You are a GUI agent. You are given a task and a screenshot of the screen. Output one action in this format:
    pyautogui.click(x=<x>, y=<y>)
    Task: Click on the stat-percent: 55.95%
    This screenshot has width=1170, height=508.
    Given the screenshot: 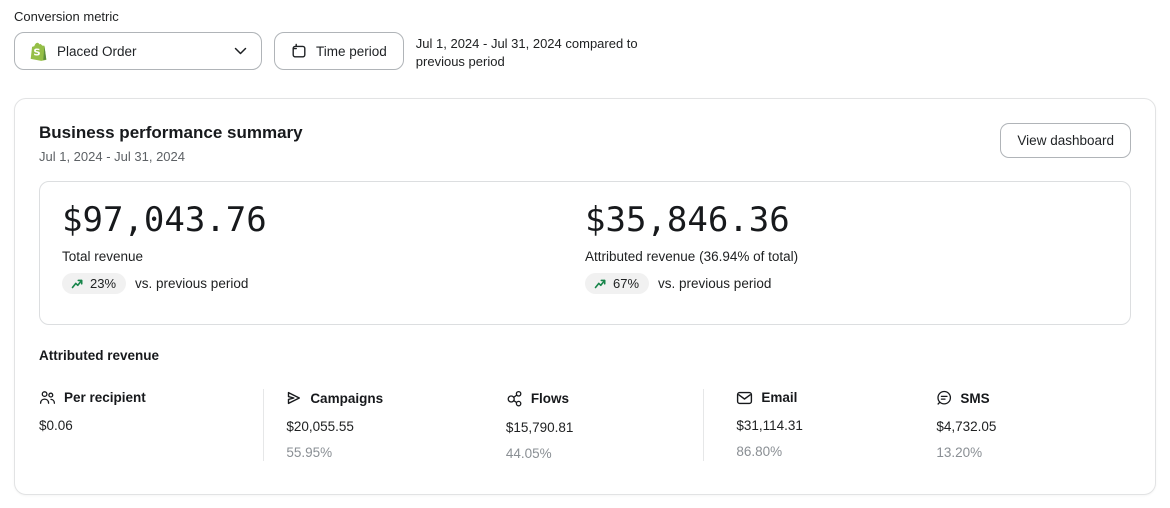 What is the action you would take?
    pyautogui.click(x=309, y=453)
    